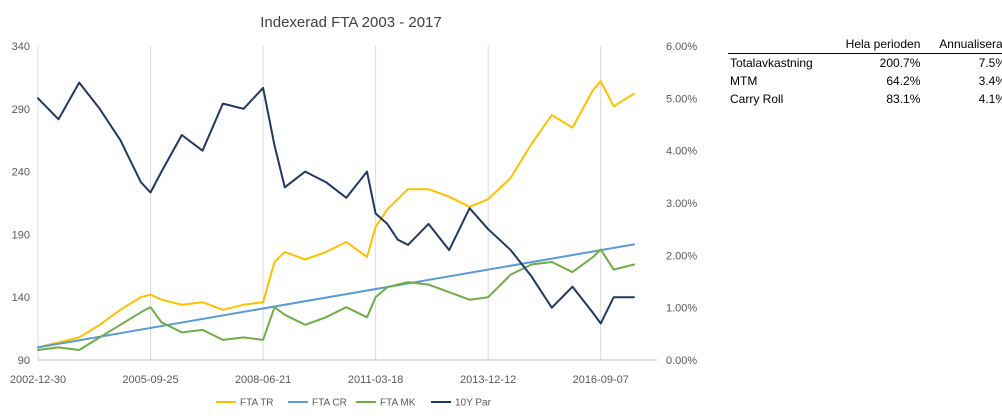  What do you see at coordinates (779, 45) in the screenshot?
I see `stats-header-blank` at bounding box center [779, 45].